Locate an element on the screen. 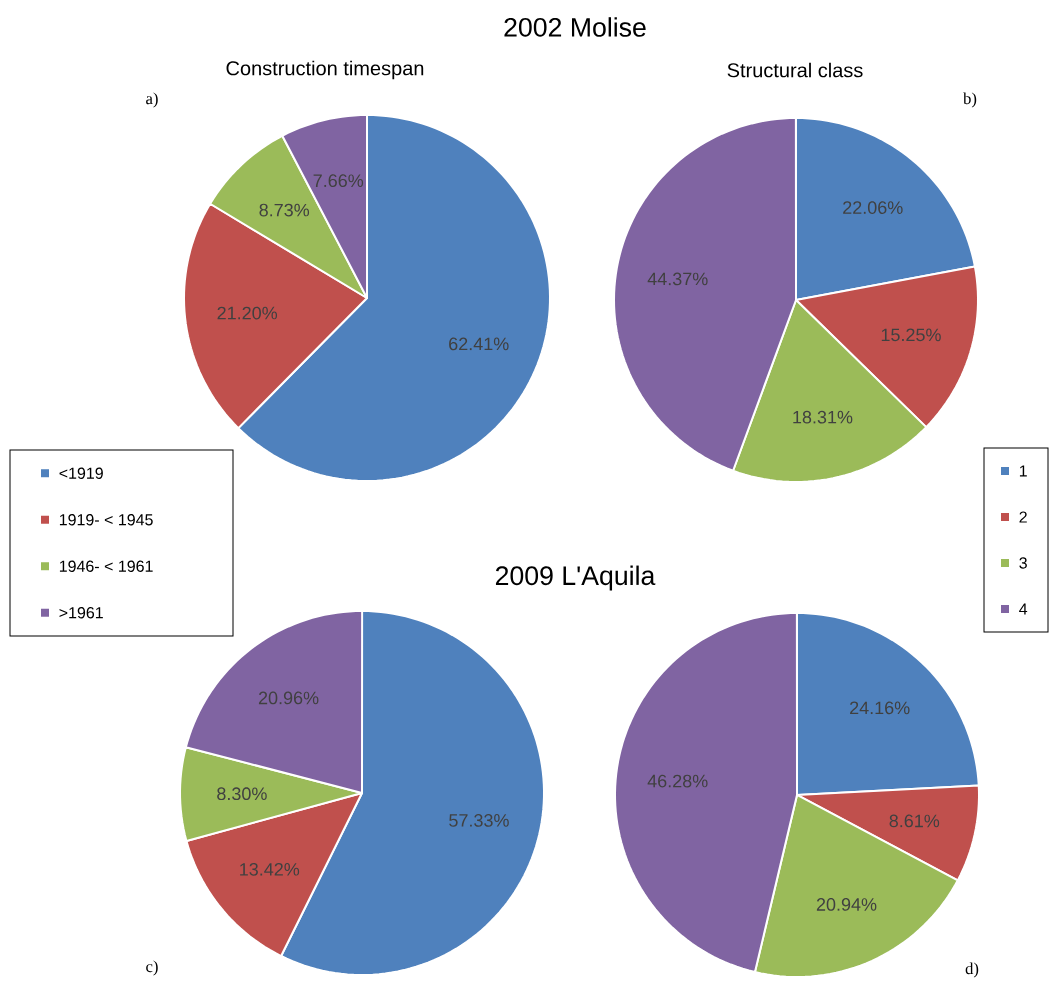  legend-label: 1946- < 1961 is located at coordinates (106, 566).